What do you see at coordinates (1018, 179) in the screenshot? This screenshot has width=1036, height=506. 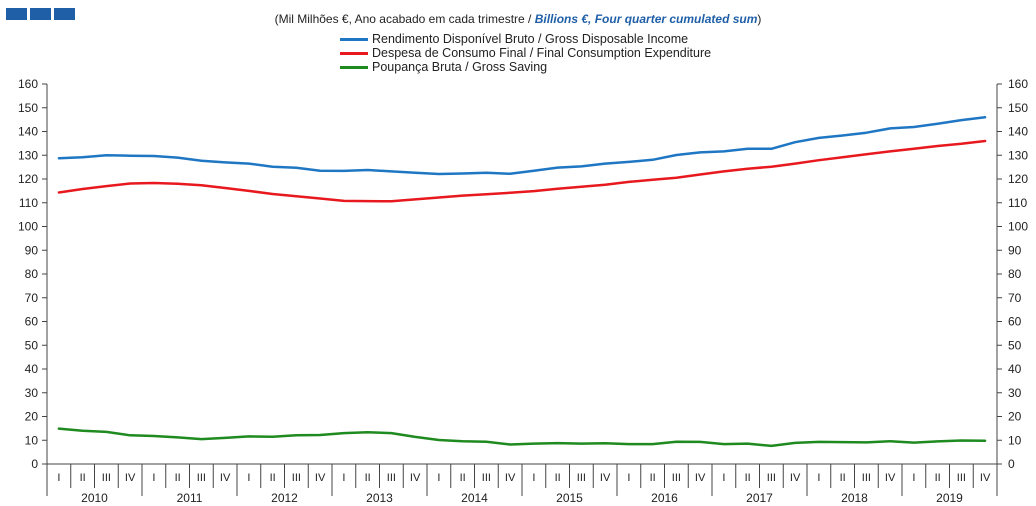 I see `y-tick-label-right: 120` at bounding box center [1018, 179].